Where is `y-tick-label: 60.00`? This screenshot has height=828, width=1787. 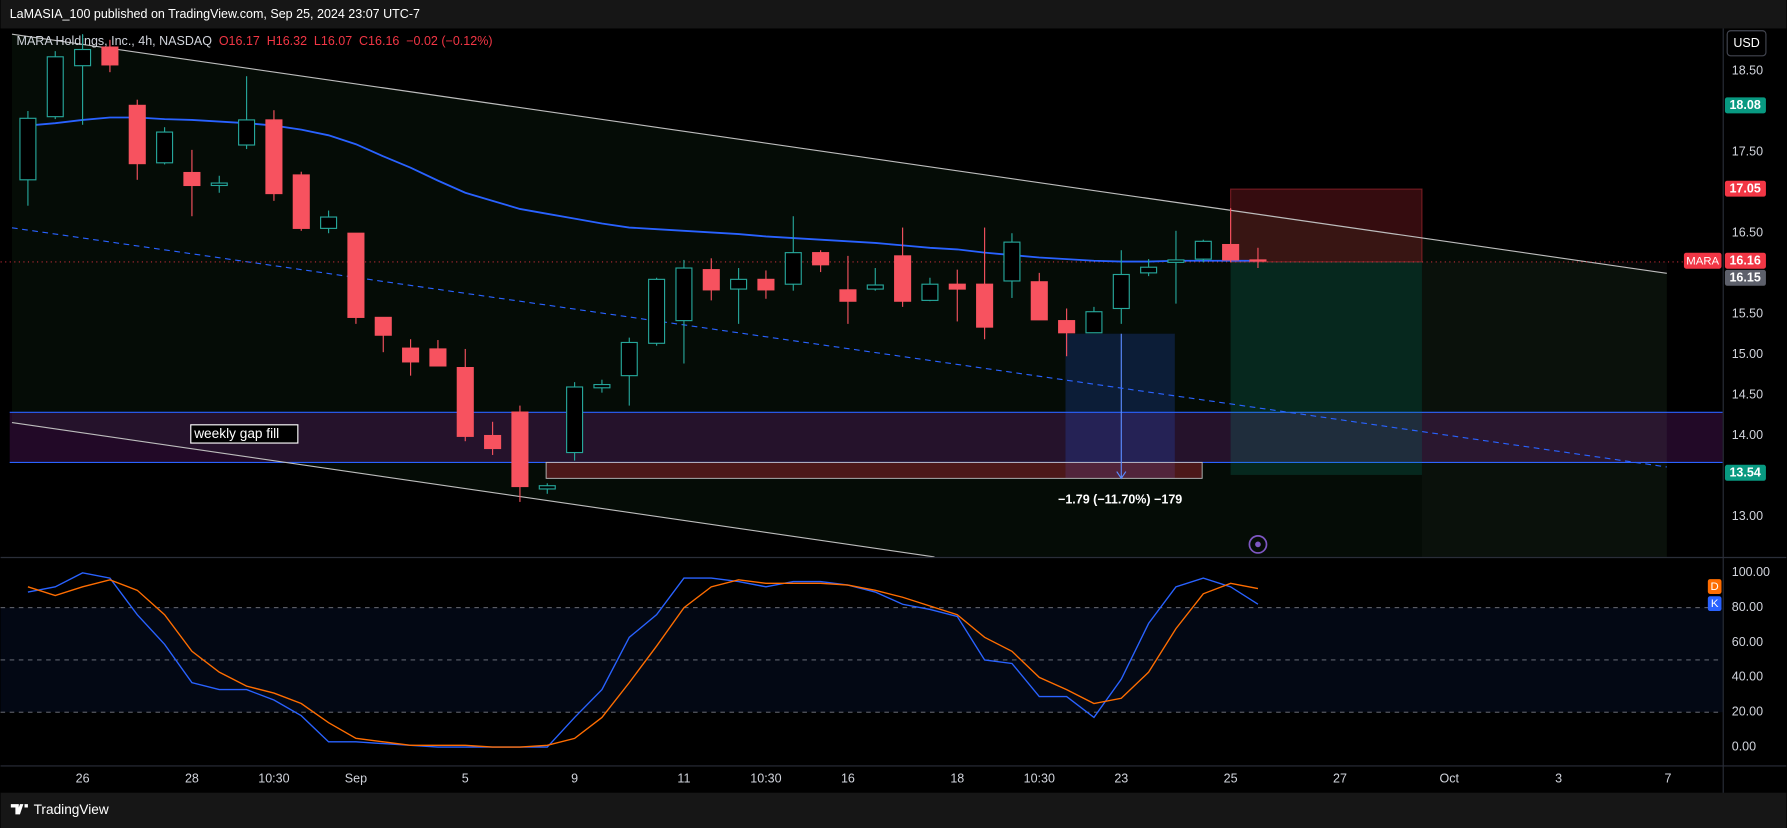
y-tick-label: 60.00 is located at coordinates (1747, 642).